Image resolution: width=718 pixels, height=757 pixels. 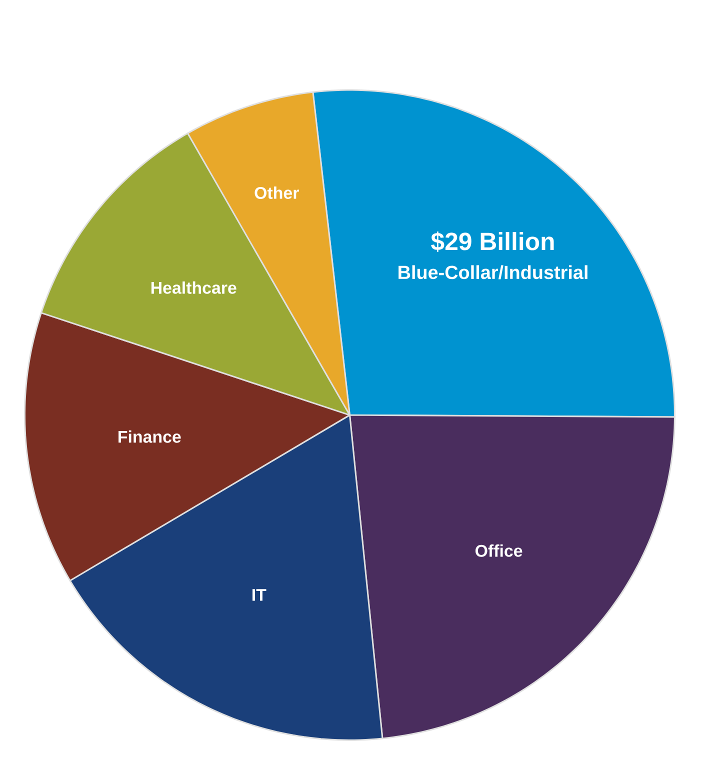 What do you see at coordinates (150, 436) in the screenshot?
I see `slice-label: Finance` at bounding box center [150, 436].